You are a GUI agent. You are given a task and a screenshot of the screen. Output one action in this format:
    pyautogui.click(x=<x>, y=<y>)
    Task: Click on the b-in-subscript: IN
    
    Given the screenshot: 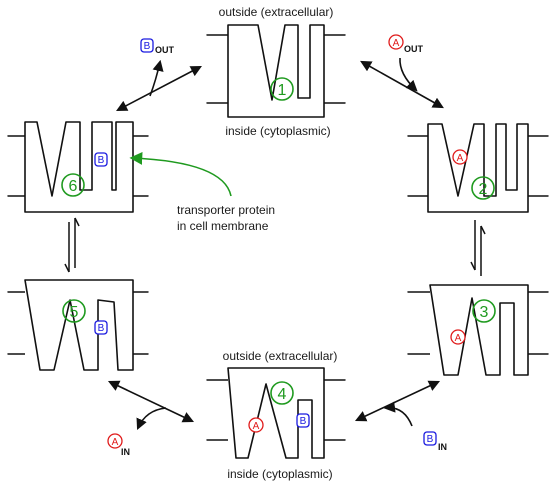 What is the action you would take?
    pyautogui.click(x=442, y=447)
    